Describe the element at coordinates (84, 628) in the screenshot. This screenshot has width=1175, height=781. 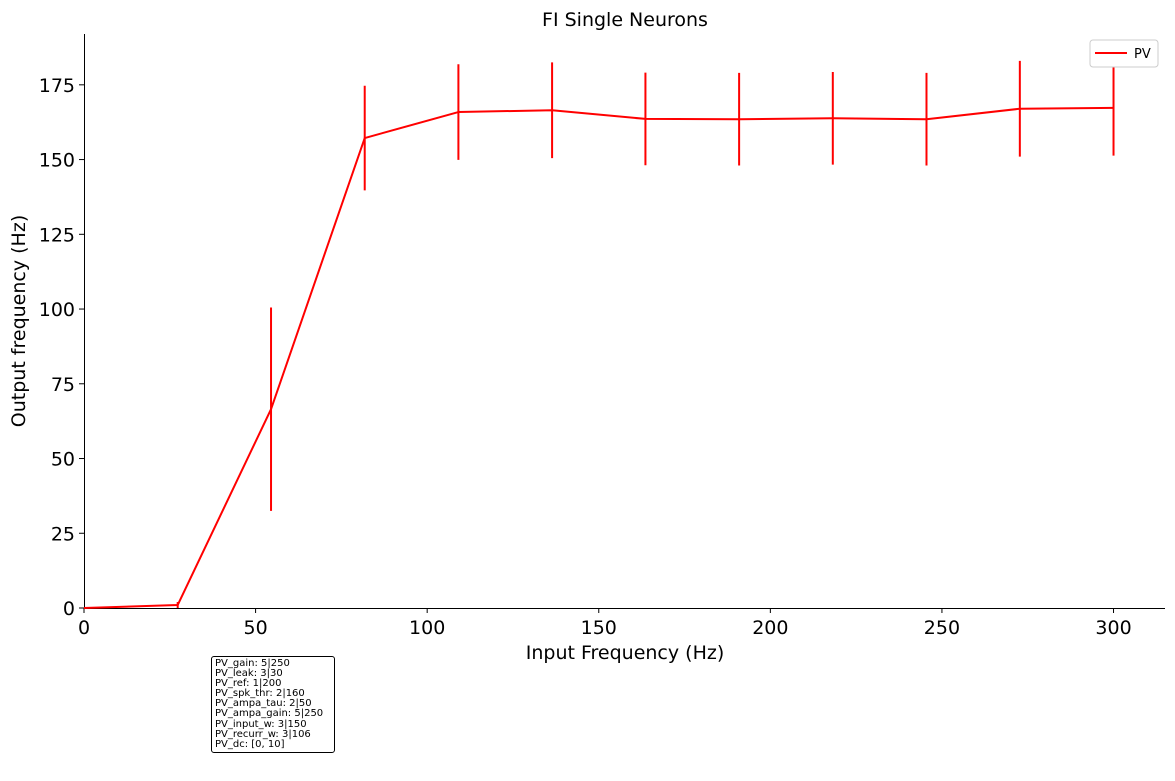
I see `x-tick-label: 0` at that location.